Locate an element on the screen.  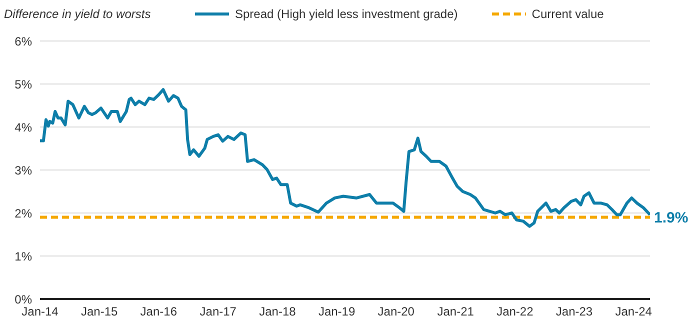
annotation: 1.9% is located at coordinates (671, 218).